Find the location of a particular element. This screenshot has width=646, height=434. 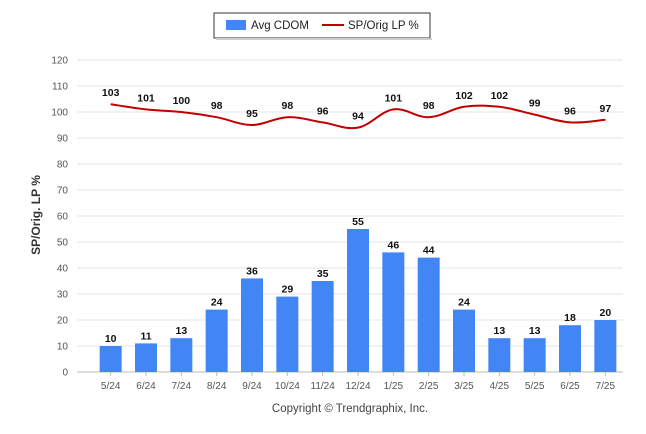

x-tick-label: 3/25 is located at coordinates (464, 386).